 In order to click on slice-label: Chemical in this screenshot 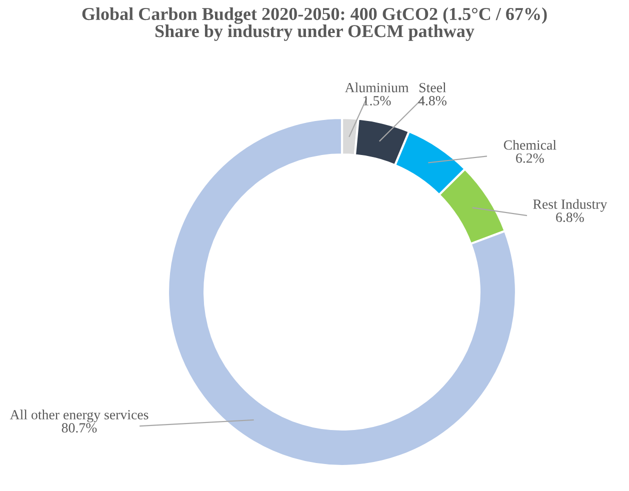, I will do `click(530, 145)`.